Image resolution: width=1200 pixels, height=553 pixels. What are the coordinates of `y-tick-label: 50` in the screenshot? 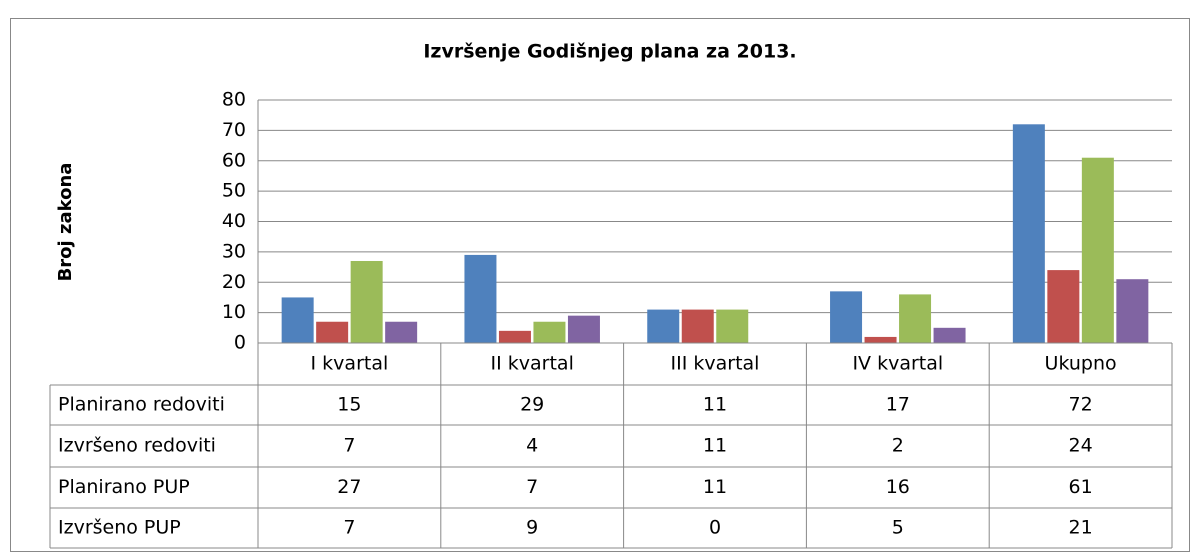 It's located at (234, 191).